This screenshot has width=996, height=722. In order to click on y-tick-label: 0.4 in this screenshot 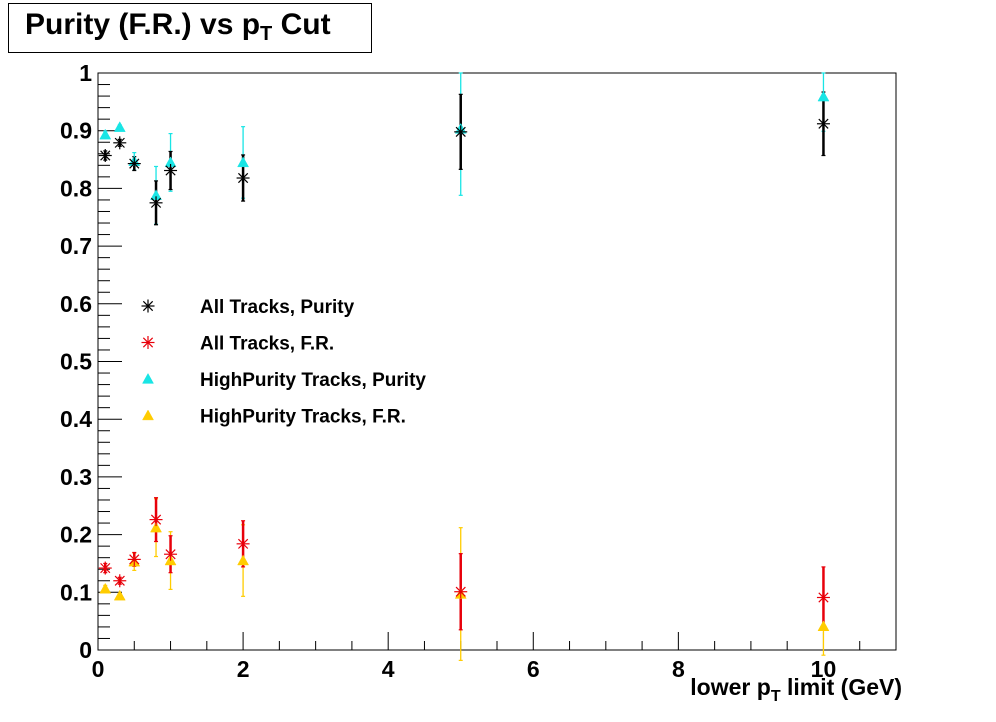, I will do `click(76, 419)`.